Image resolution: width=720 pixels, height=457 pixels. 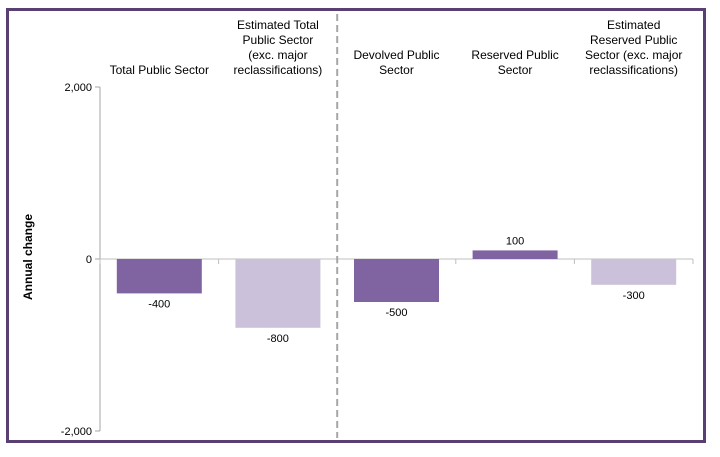 What do you see at coordinates (396, 55) in the screenshot?
I see `category-label: Devolved Public` at bounding box center [396, 55].